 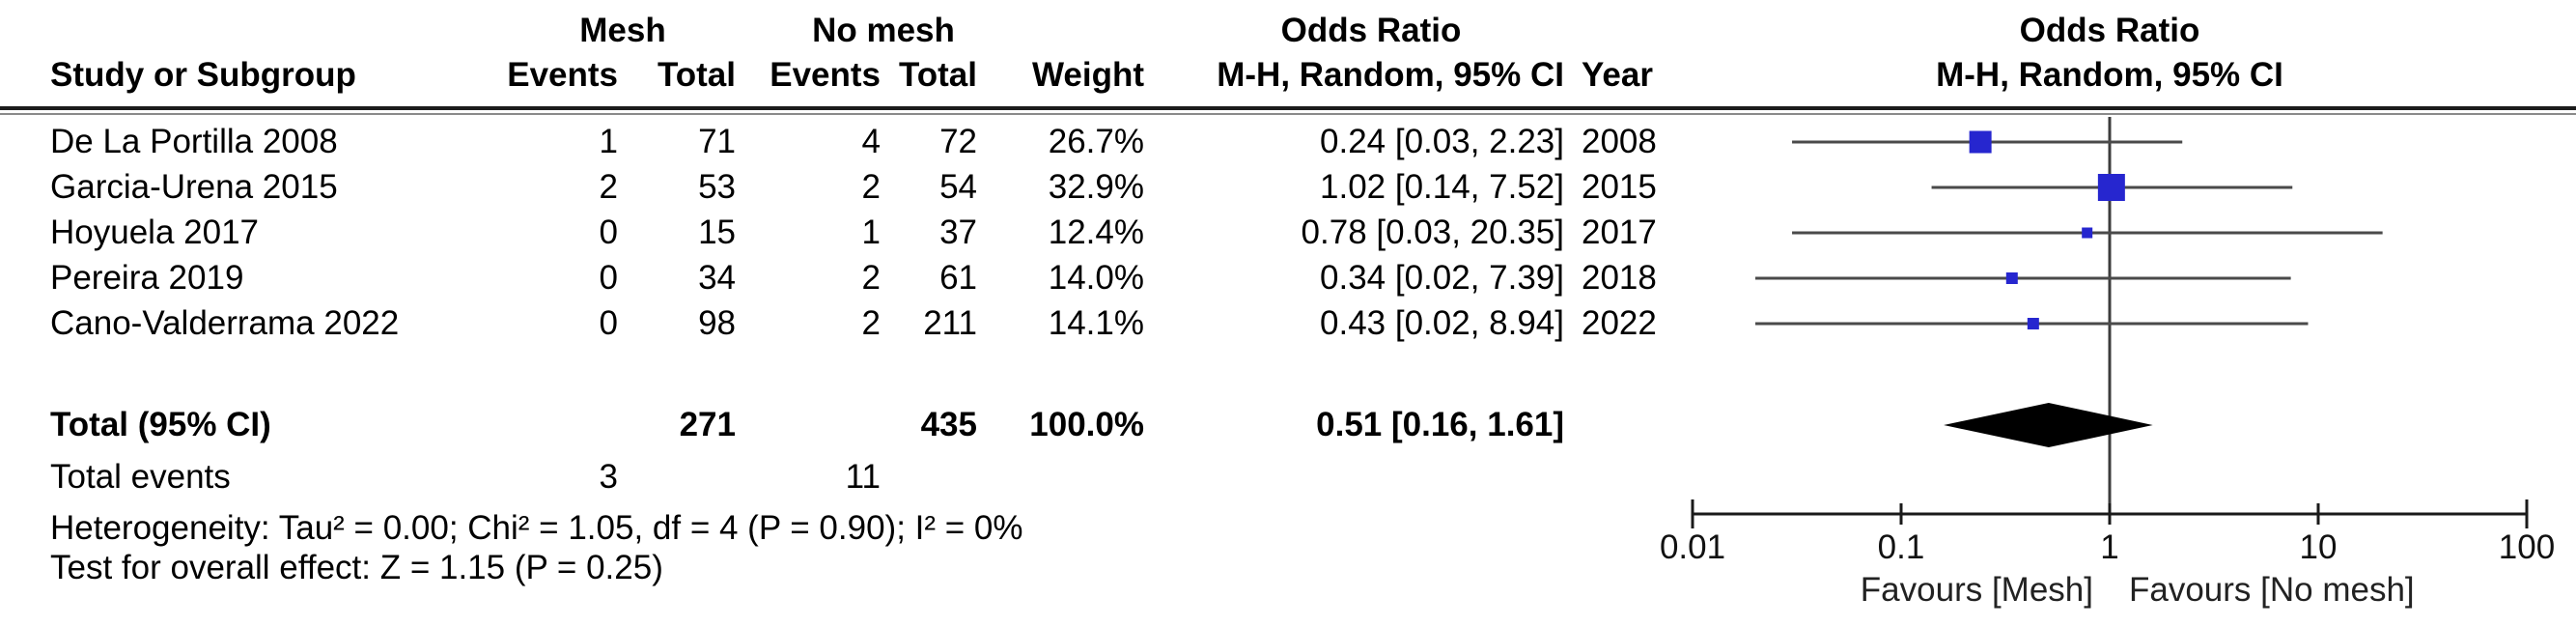 What do you see at coordinates (1618, 75) in the screenshot?
I see `column-header-year: Year` at bounding box center [1618, 75].